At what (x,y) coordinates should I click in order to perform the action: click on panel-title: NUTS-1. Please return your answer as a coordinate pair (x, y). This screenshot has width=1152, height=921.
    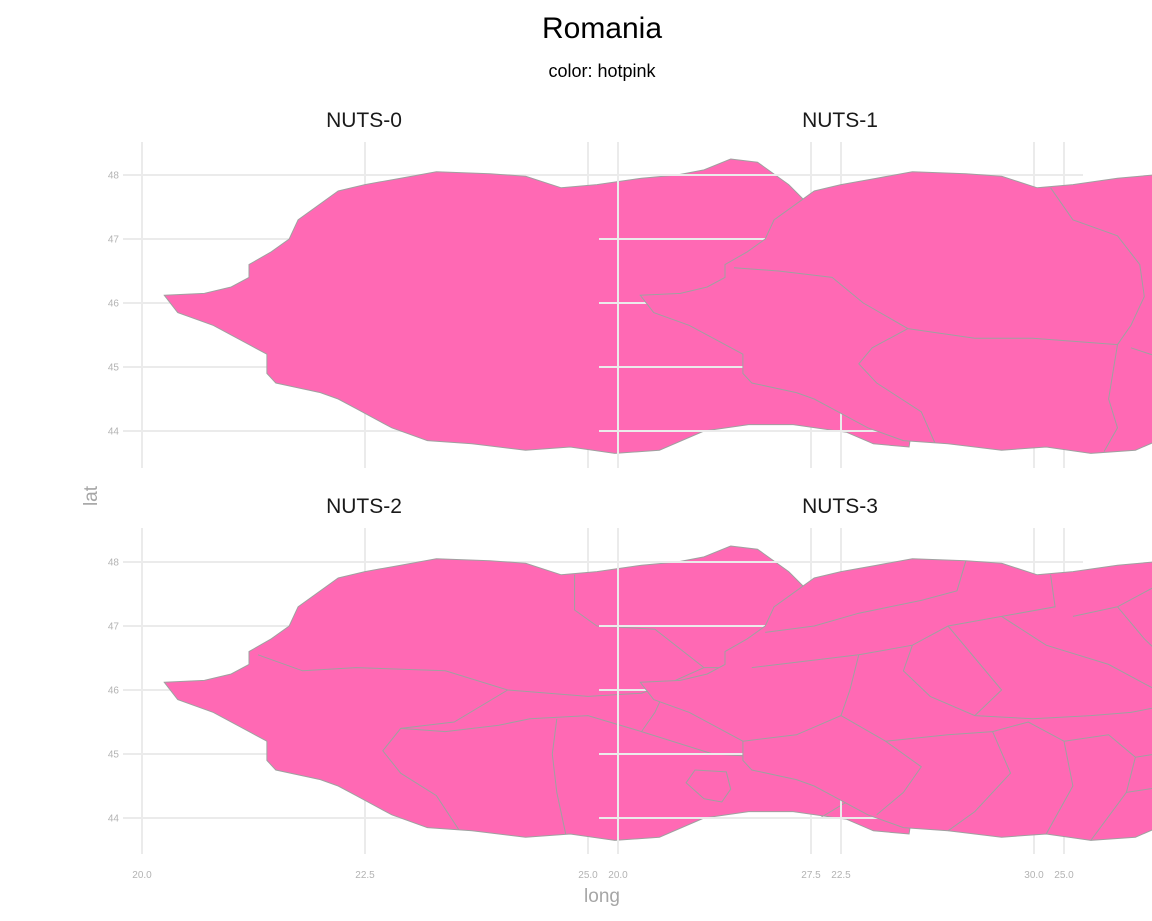
    Looking at the image, I should click on (840, 120).